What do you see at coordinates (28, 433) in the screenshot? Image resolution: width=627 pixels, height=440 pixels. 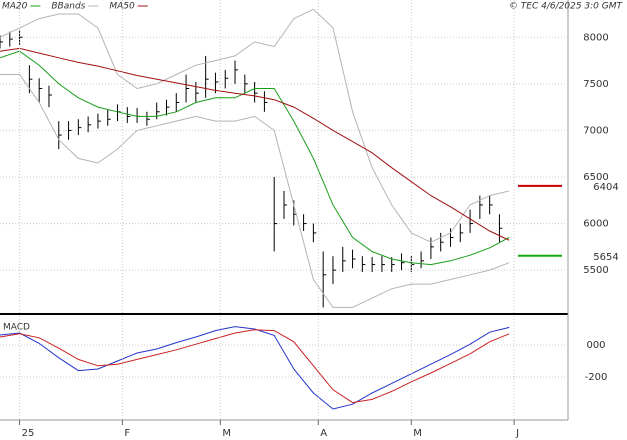 I see `x-tick-label: 25` at bounding box center [28, 433].